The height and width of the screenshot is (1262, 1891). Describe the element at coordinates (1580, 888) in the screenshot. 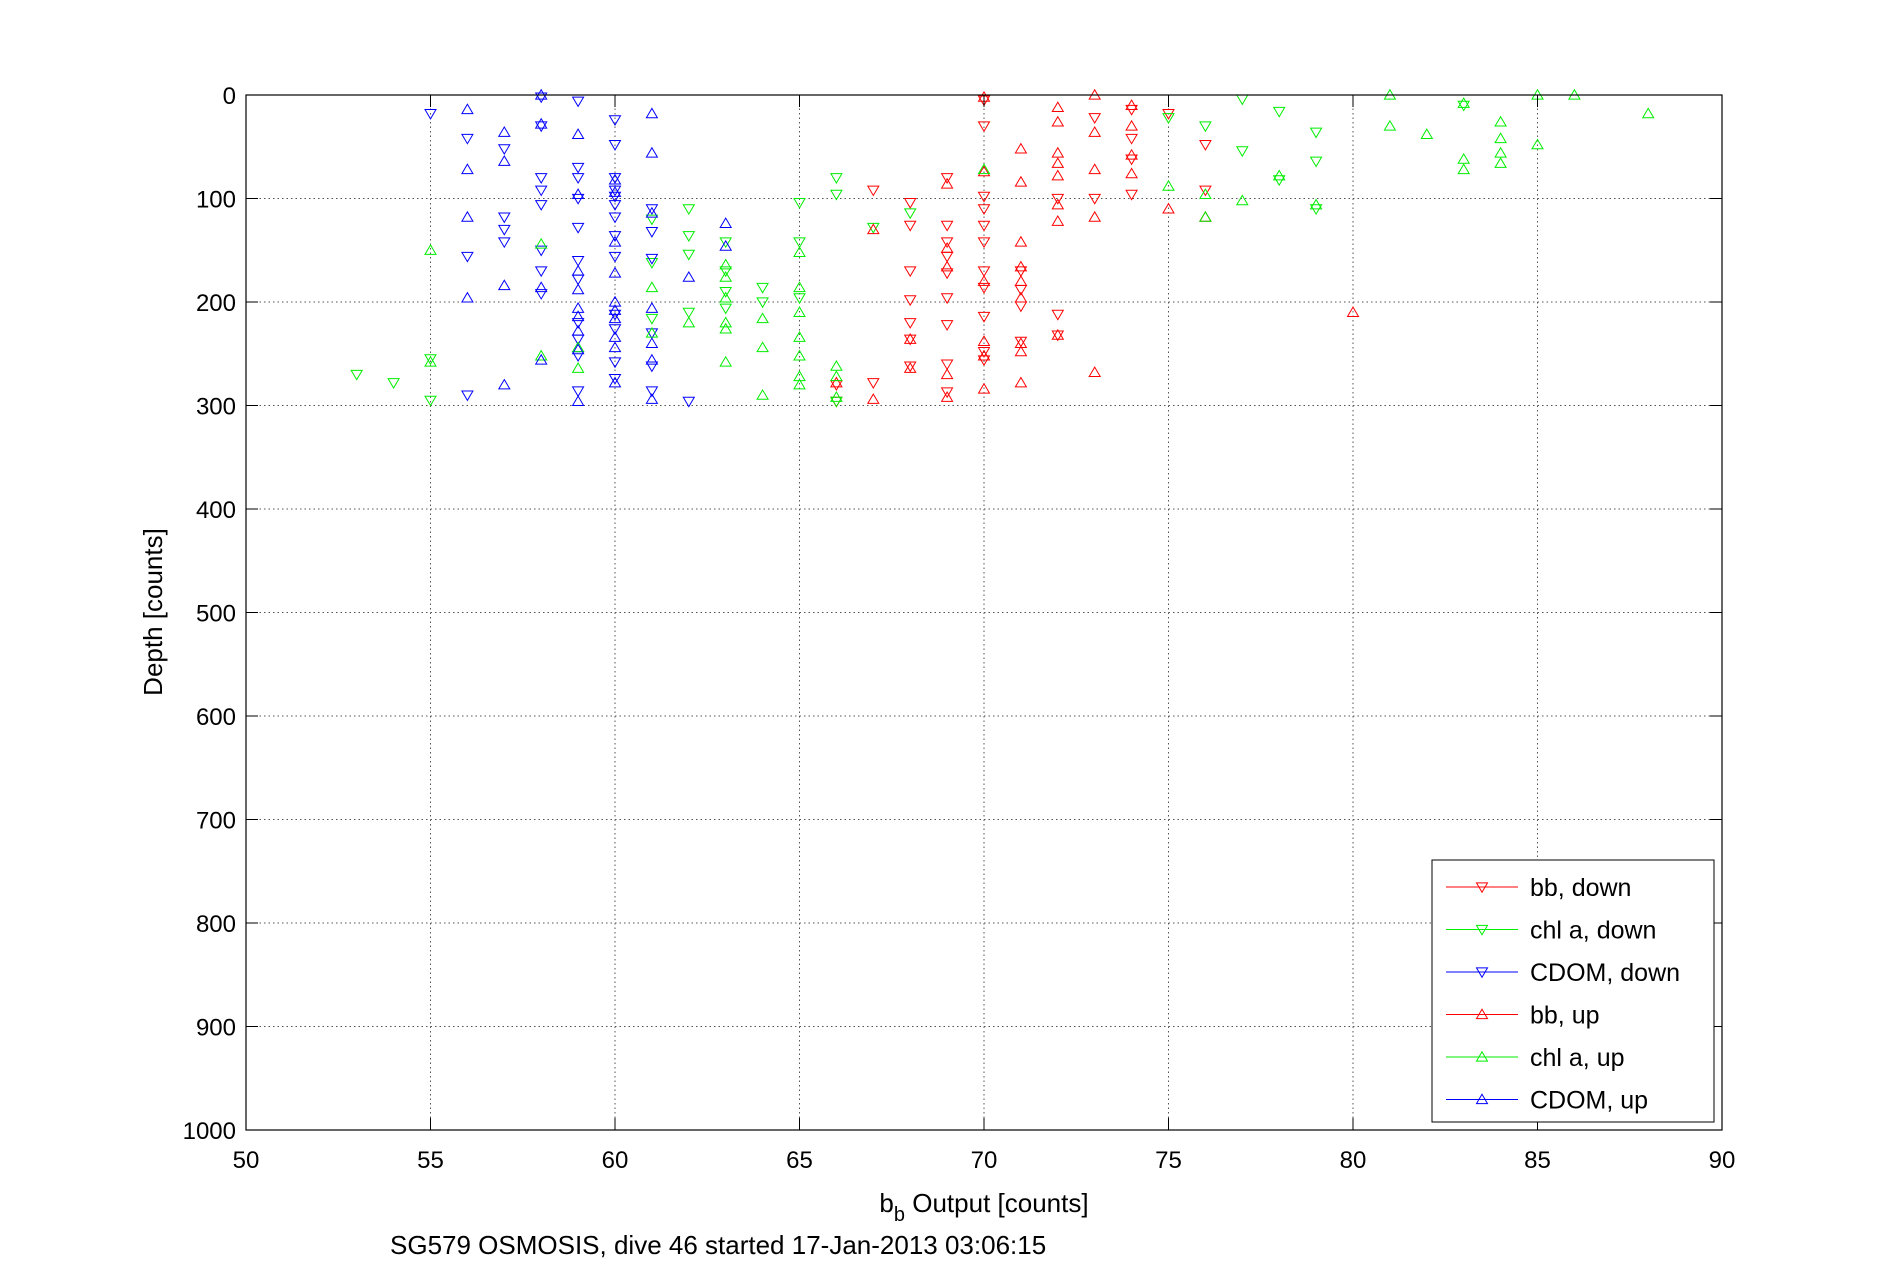

I see `legend-label: bb, down` at that location.